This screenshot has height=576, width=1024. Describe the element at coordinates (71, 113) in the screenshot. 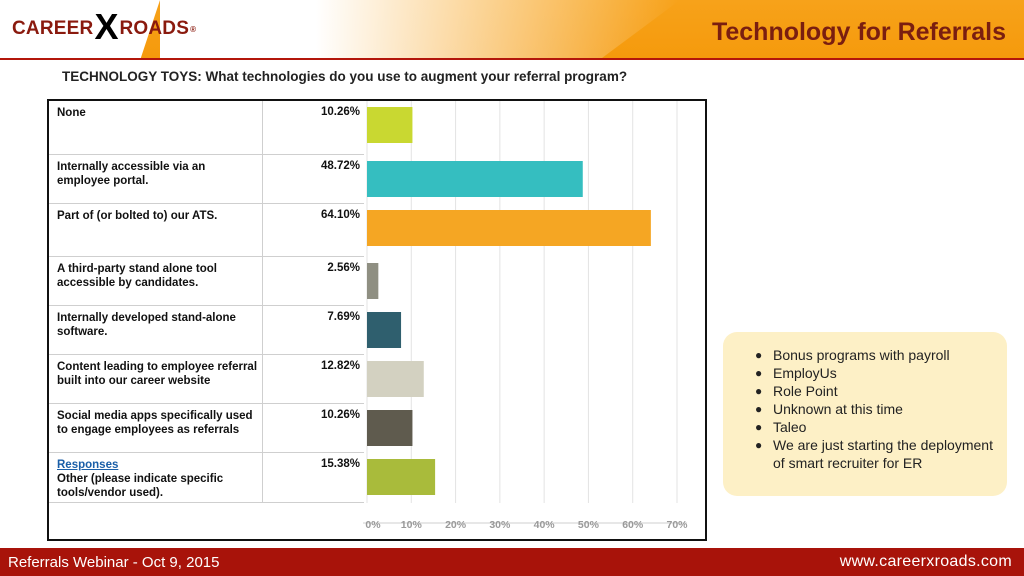

I see `row-label-text: None` at that location.